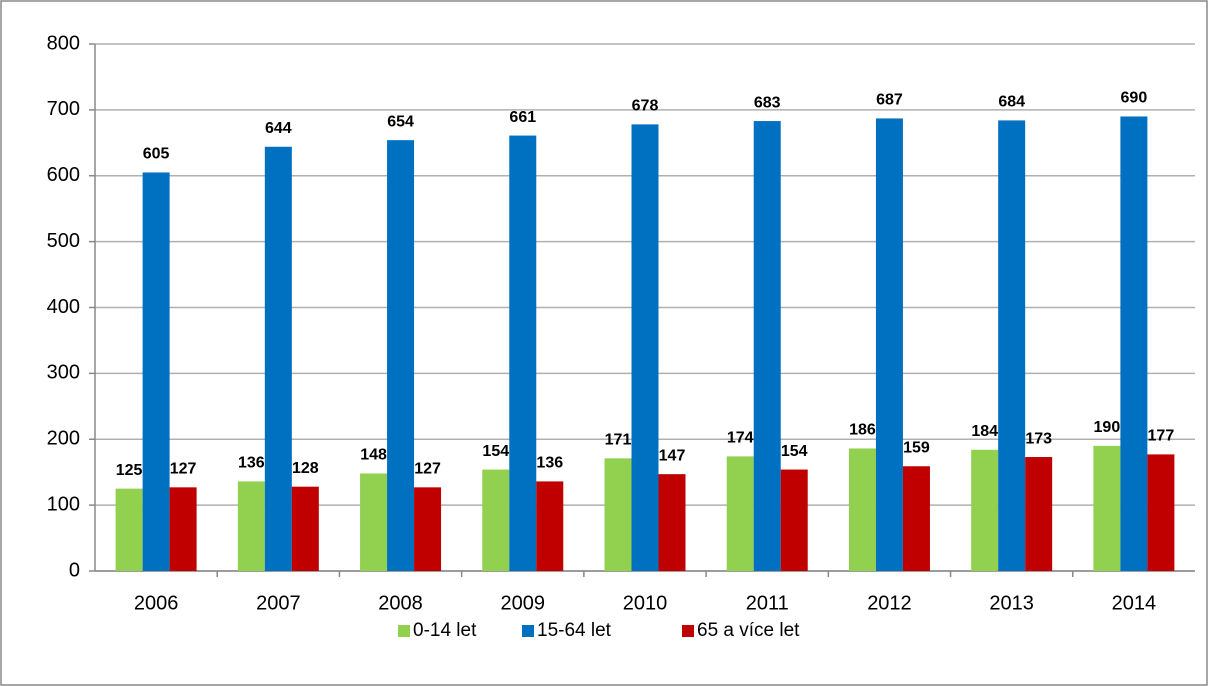 The image size is (1208, 686). Describe the element at coordinates (618, 440) in the screenshot. I see `data-label: 171` at that location.